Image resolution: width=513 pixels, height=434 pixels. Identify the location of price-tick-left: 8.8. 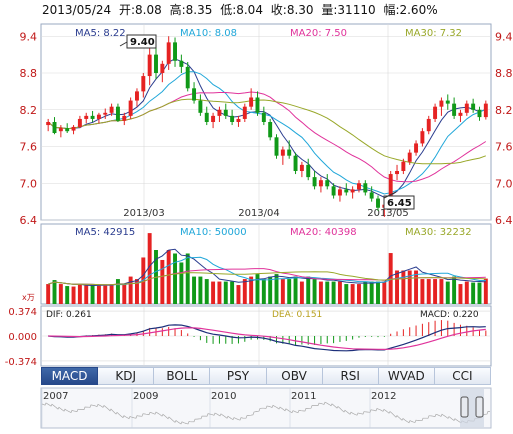
(29, 73).